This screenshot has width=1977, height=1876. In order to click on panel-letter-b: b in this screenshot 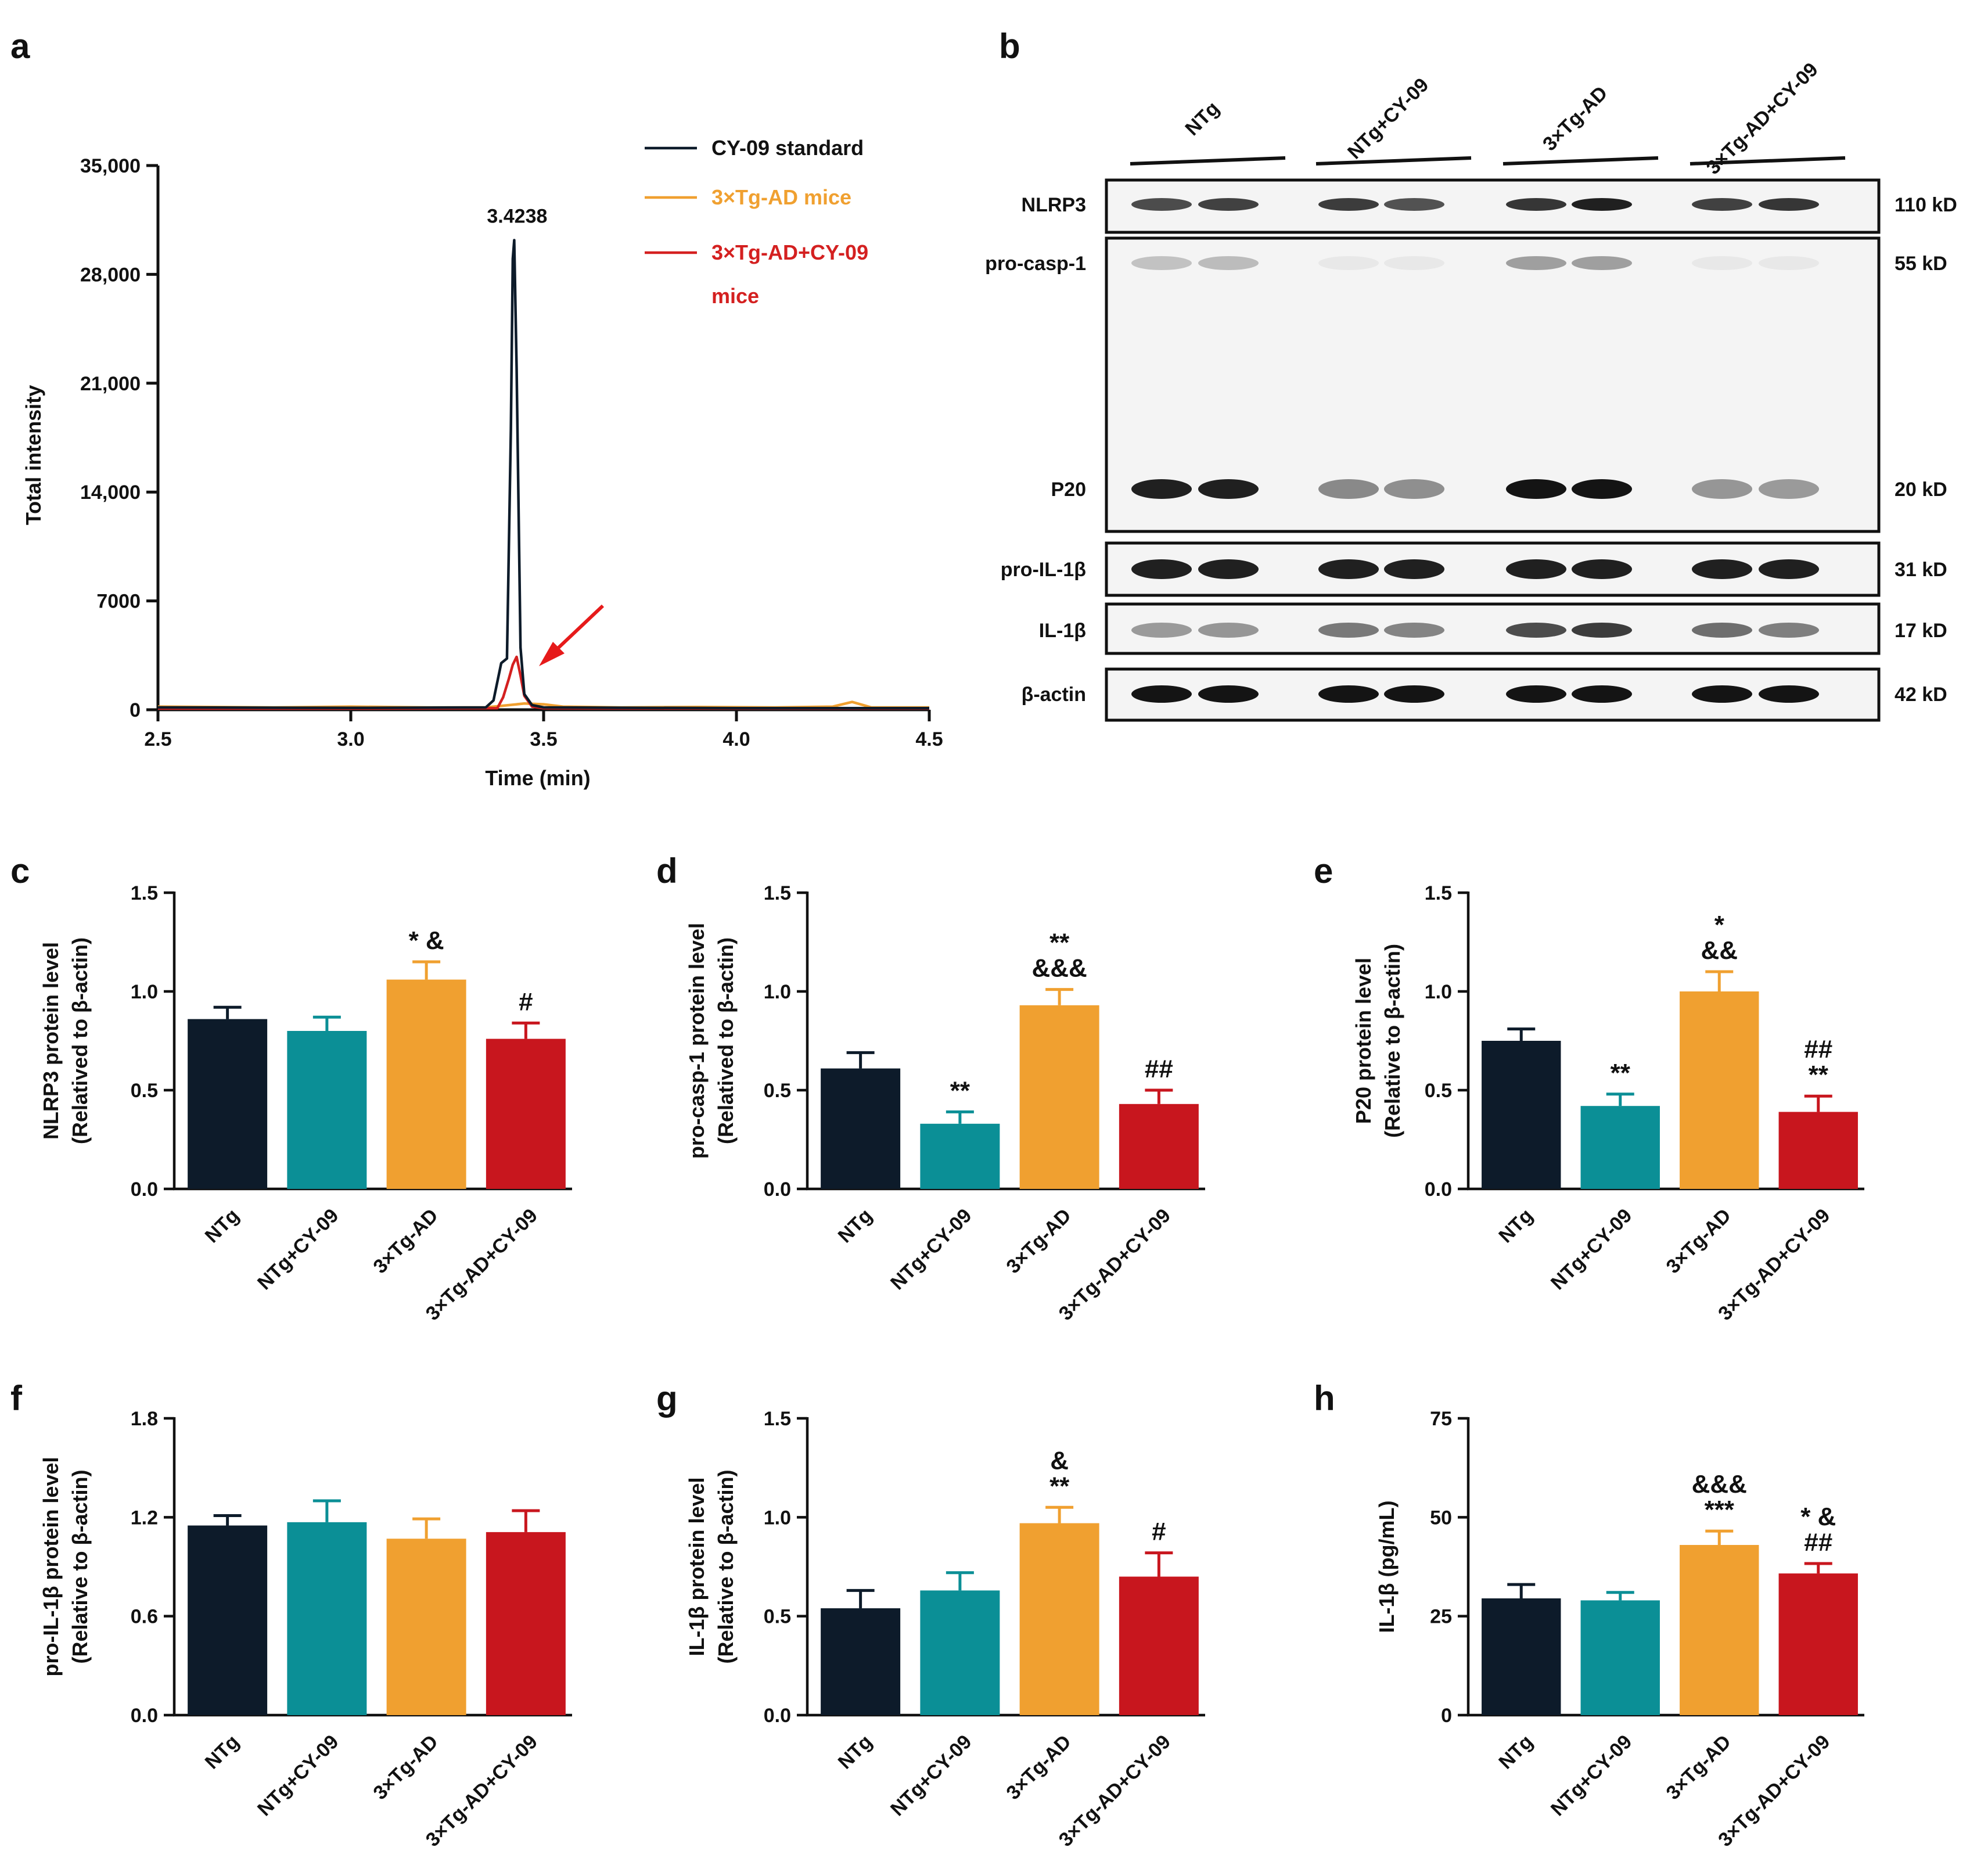, I will do `click(1009, 47)`.